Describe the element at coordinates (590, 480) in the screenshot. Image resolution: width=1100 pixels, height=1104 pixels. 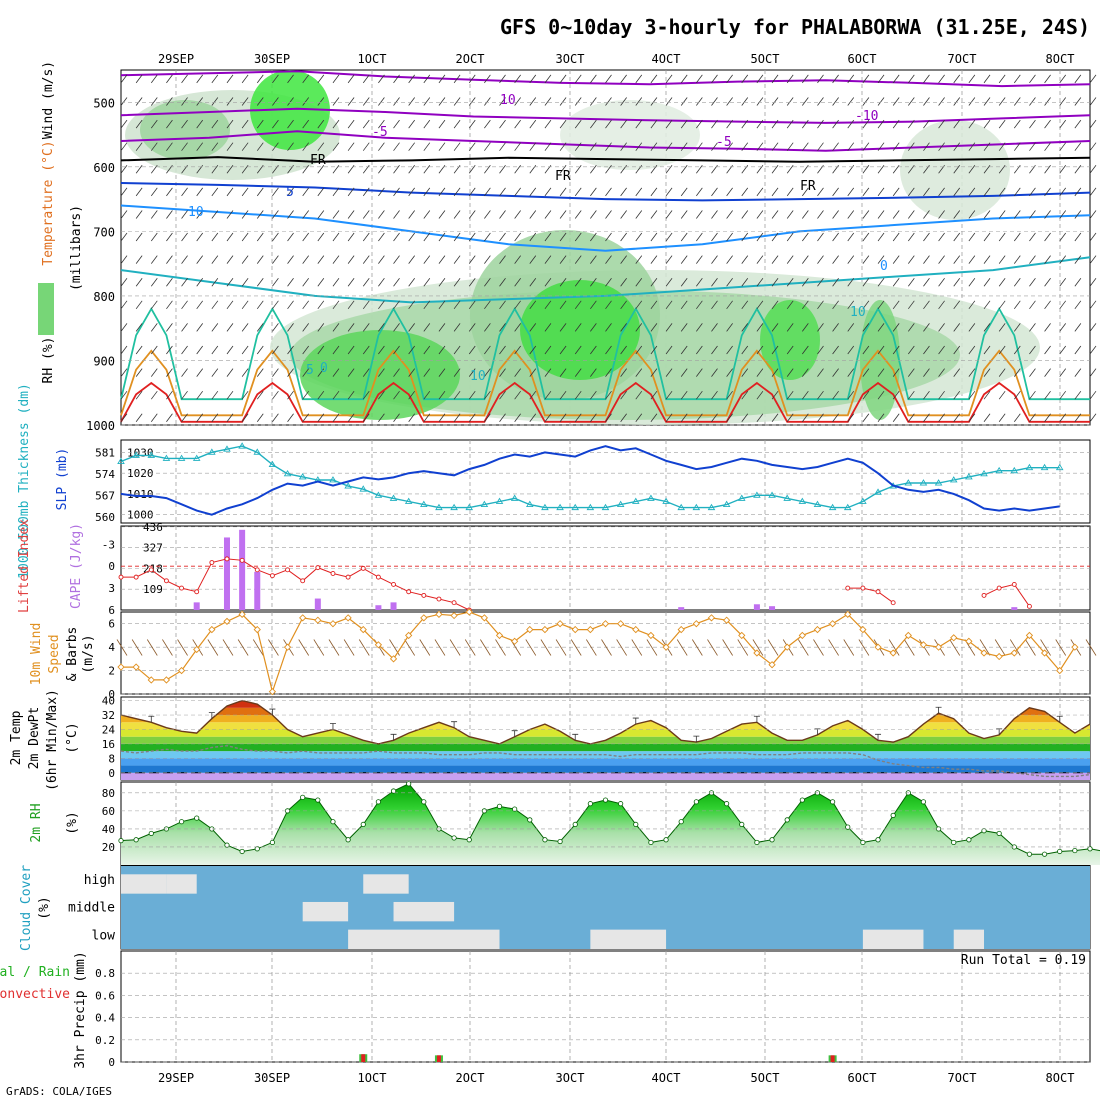
I see `slp-line` at that location.